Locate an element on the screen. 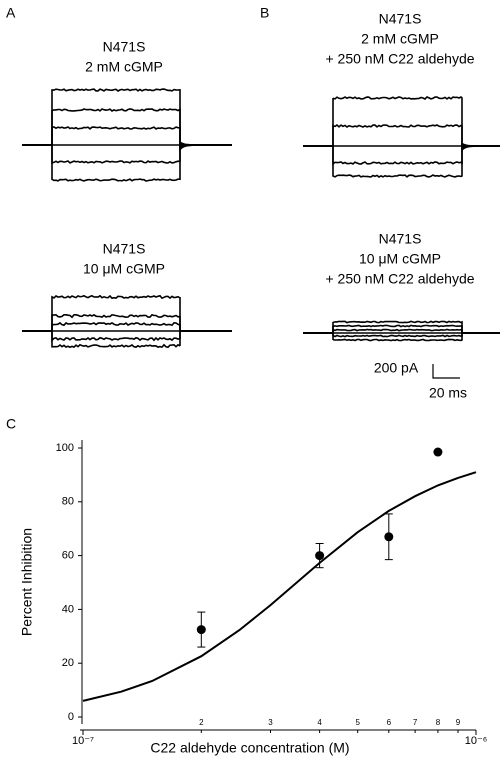  y-tick-label: 40 is located at coordinates (68, 609).